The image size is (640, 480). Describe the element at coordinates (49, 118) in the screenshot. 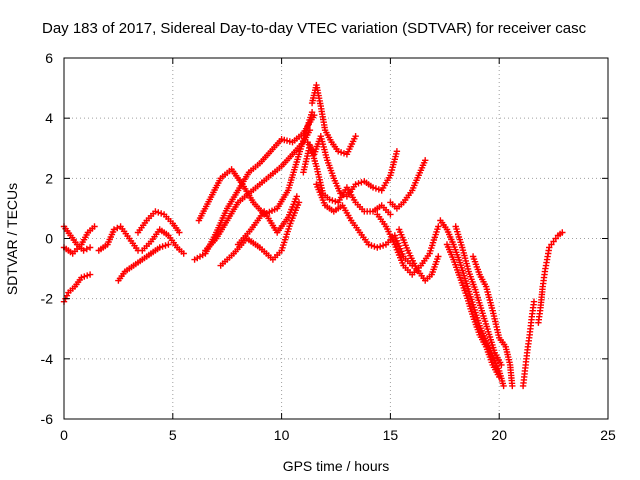

I see `y-tick-label: 4` at that location.